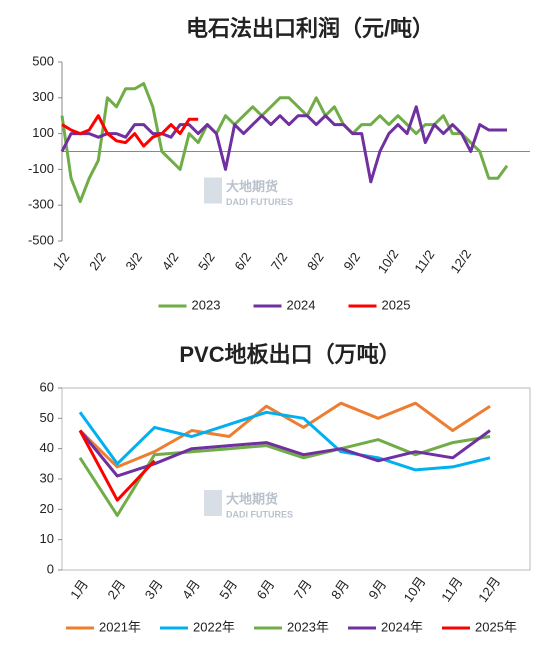  What do you see at coordinates (170, 261) in the screenshot?
I see `x-tick-label: 4/2` at bounding box center [170, 261].